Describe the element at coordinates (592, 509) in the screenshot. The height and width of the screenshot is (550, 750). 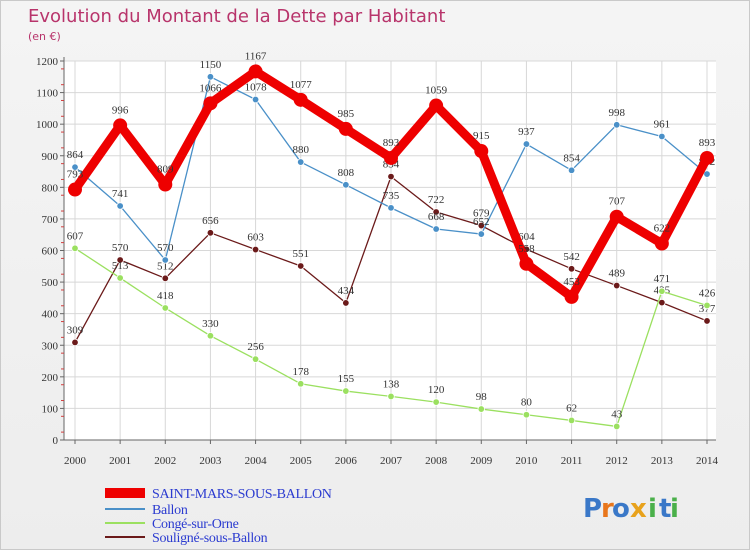
I see `logo-letter: P` at that location.